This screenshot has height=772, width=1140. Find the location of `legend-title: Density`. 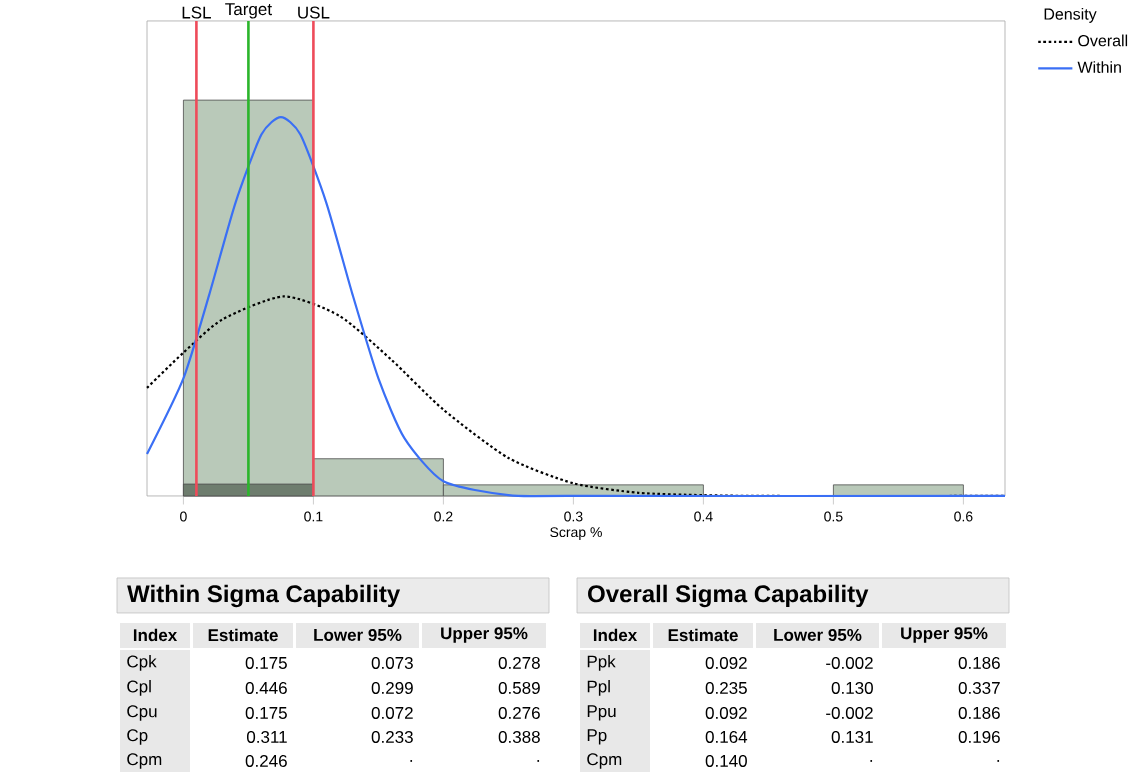

legend-title: Density is located at coordinates (1070, 15).